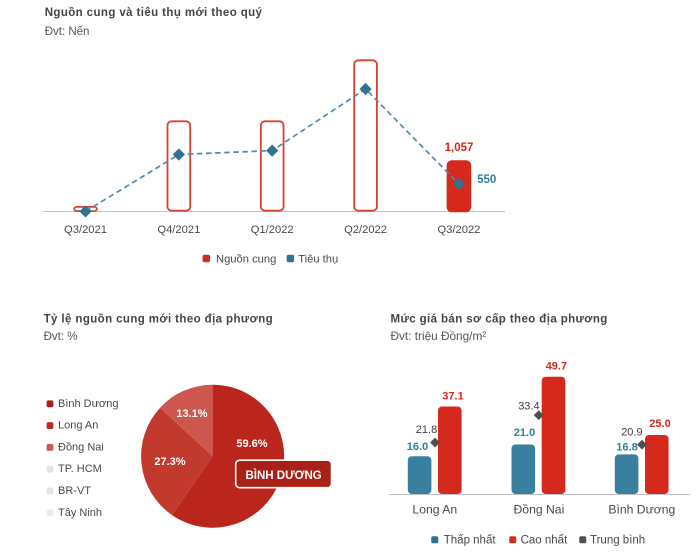  I want to click on svg-text: 16.8, so click(626, 447).